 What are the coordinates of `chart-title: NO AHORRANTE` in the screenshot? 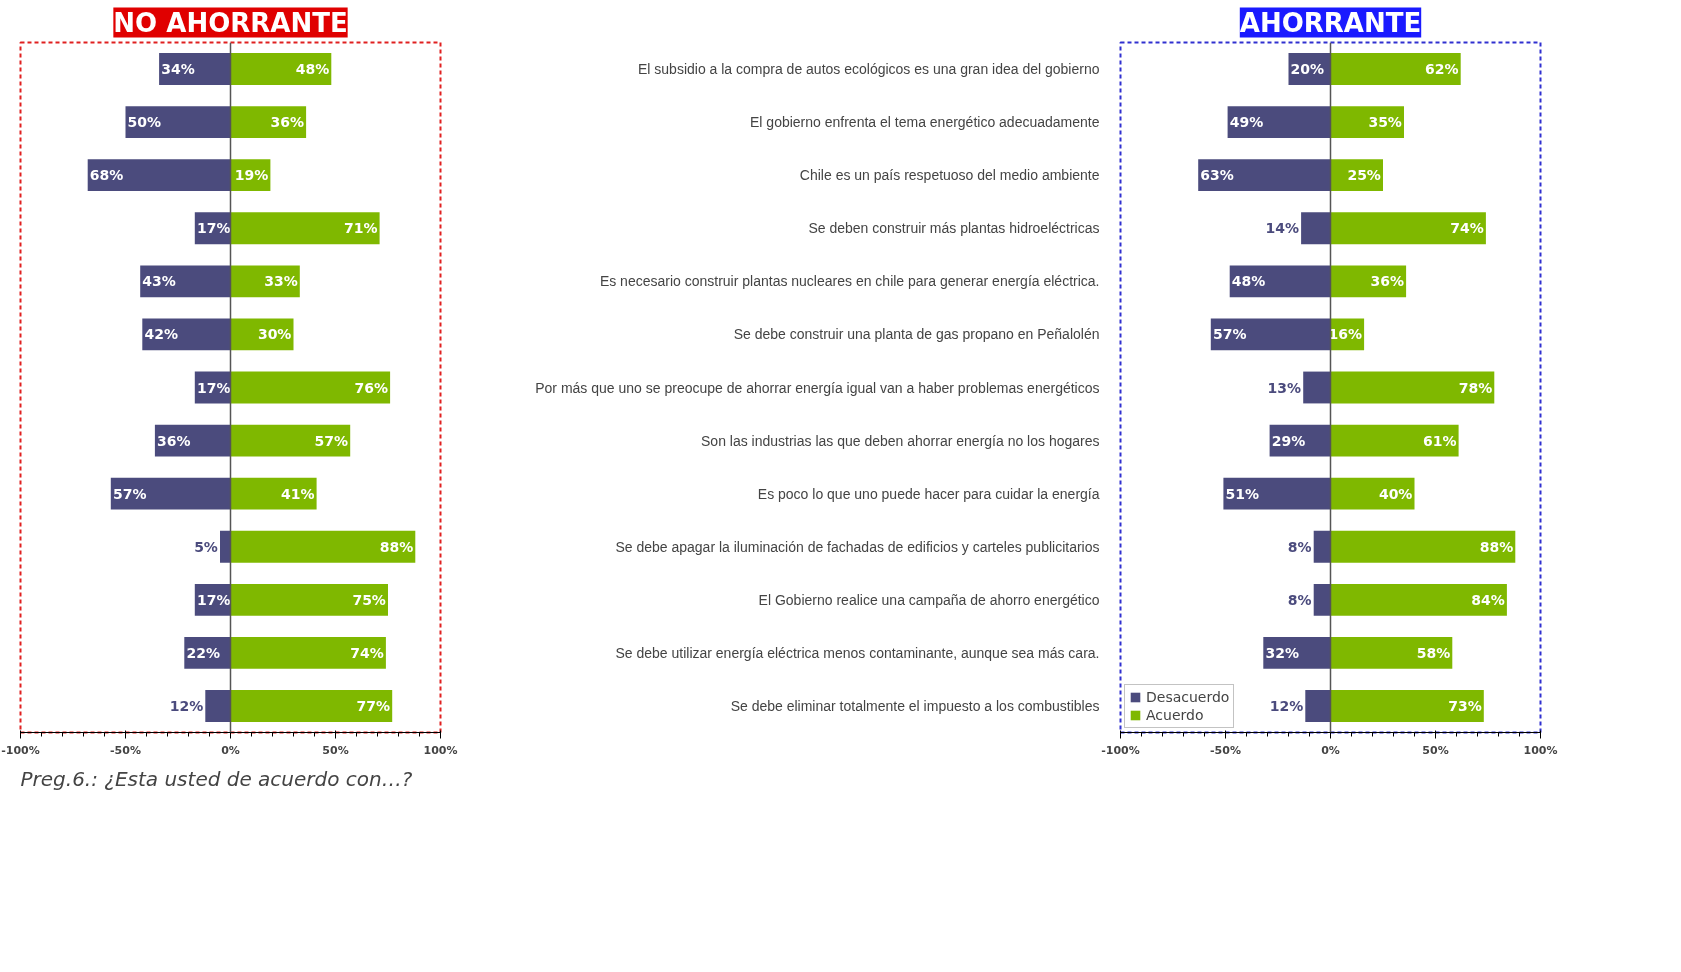 It's located at (230, 22).